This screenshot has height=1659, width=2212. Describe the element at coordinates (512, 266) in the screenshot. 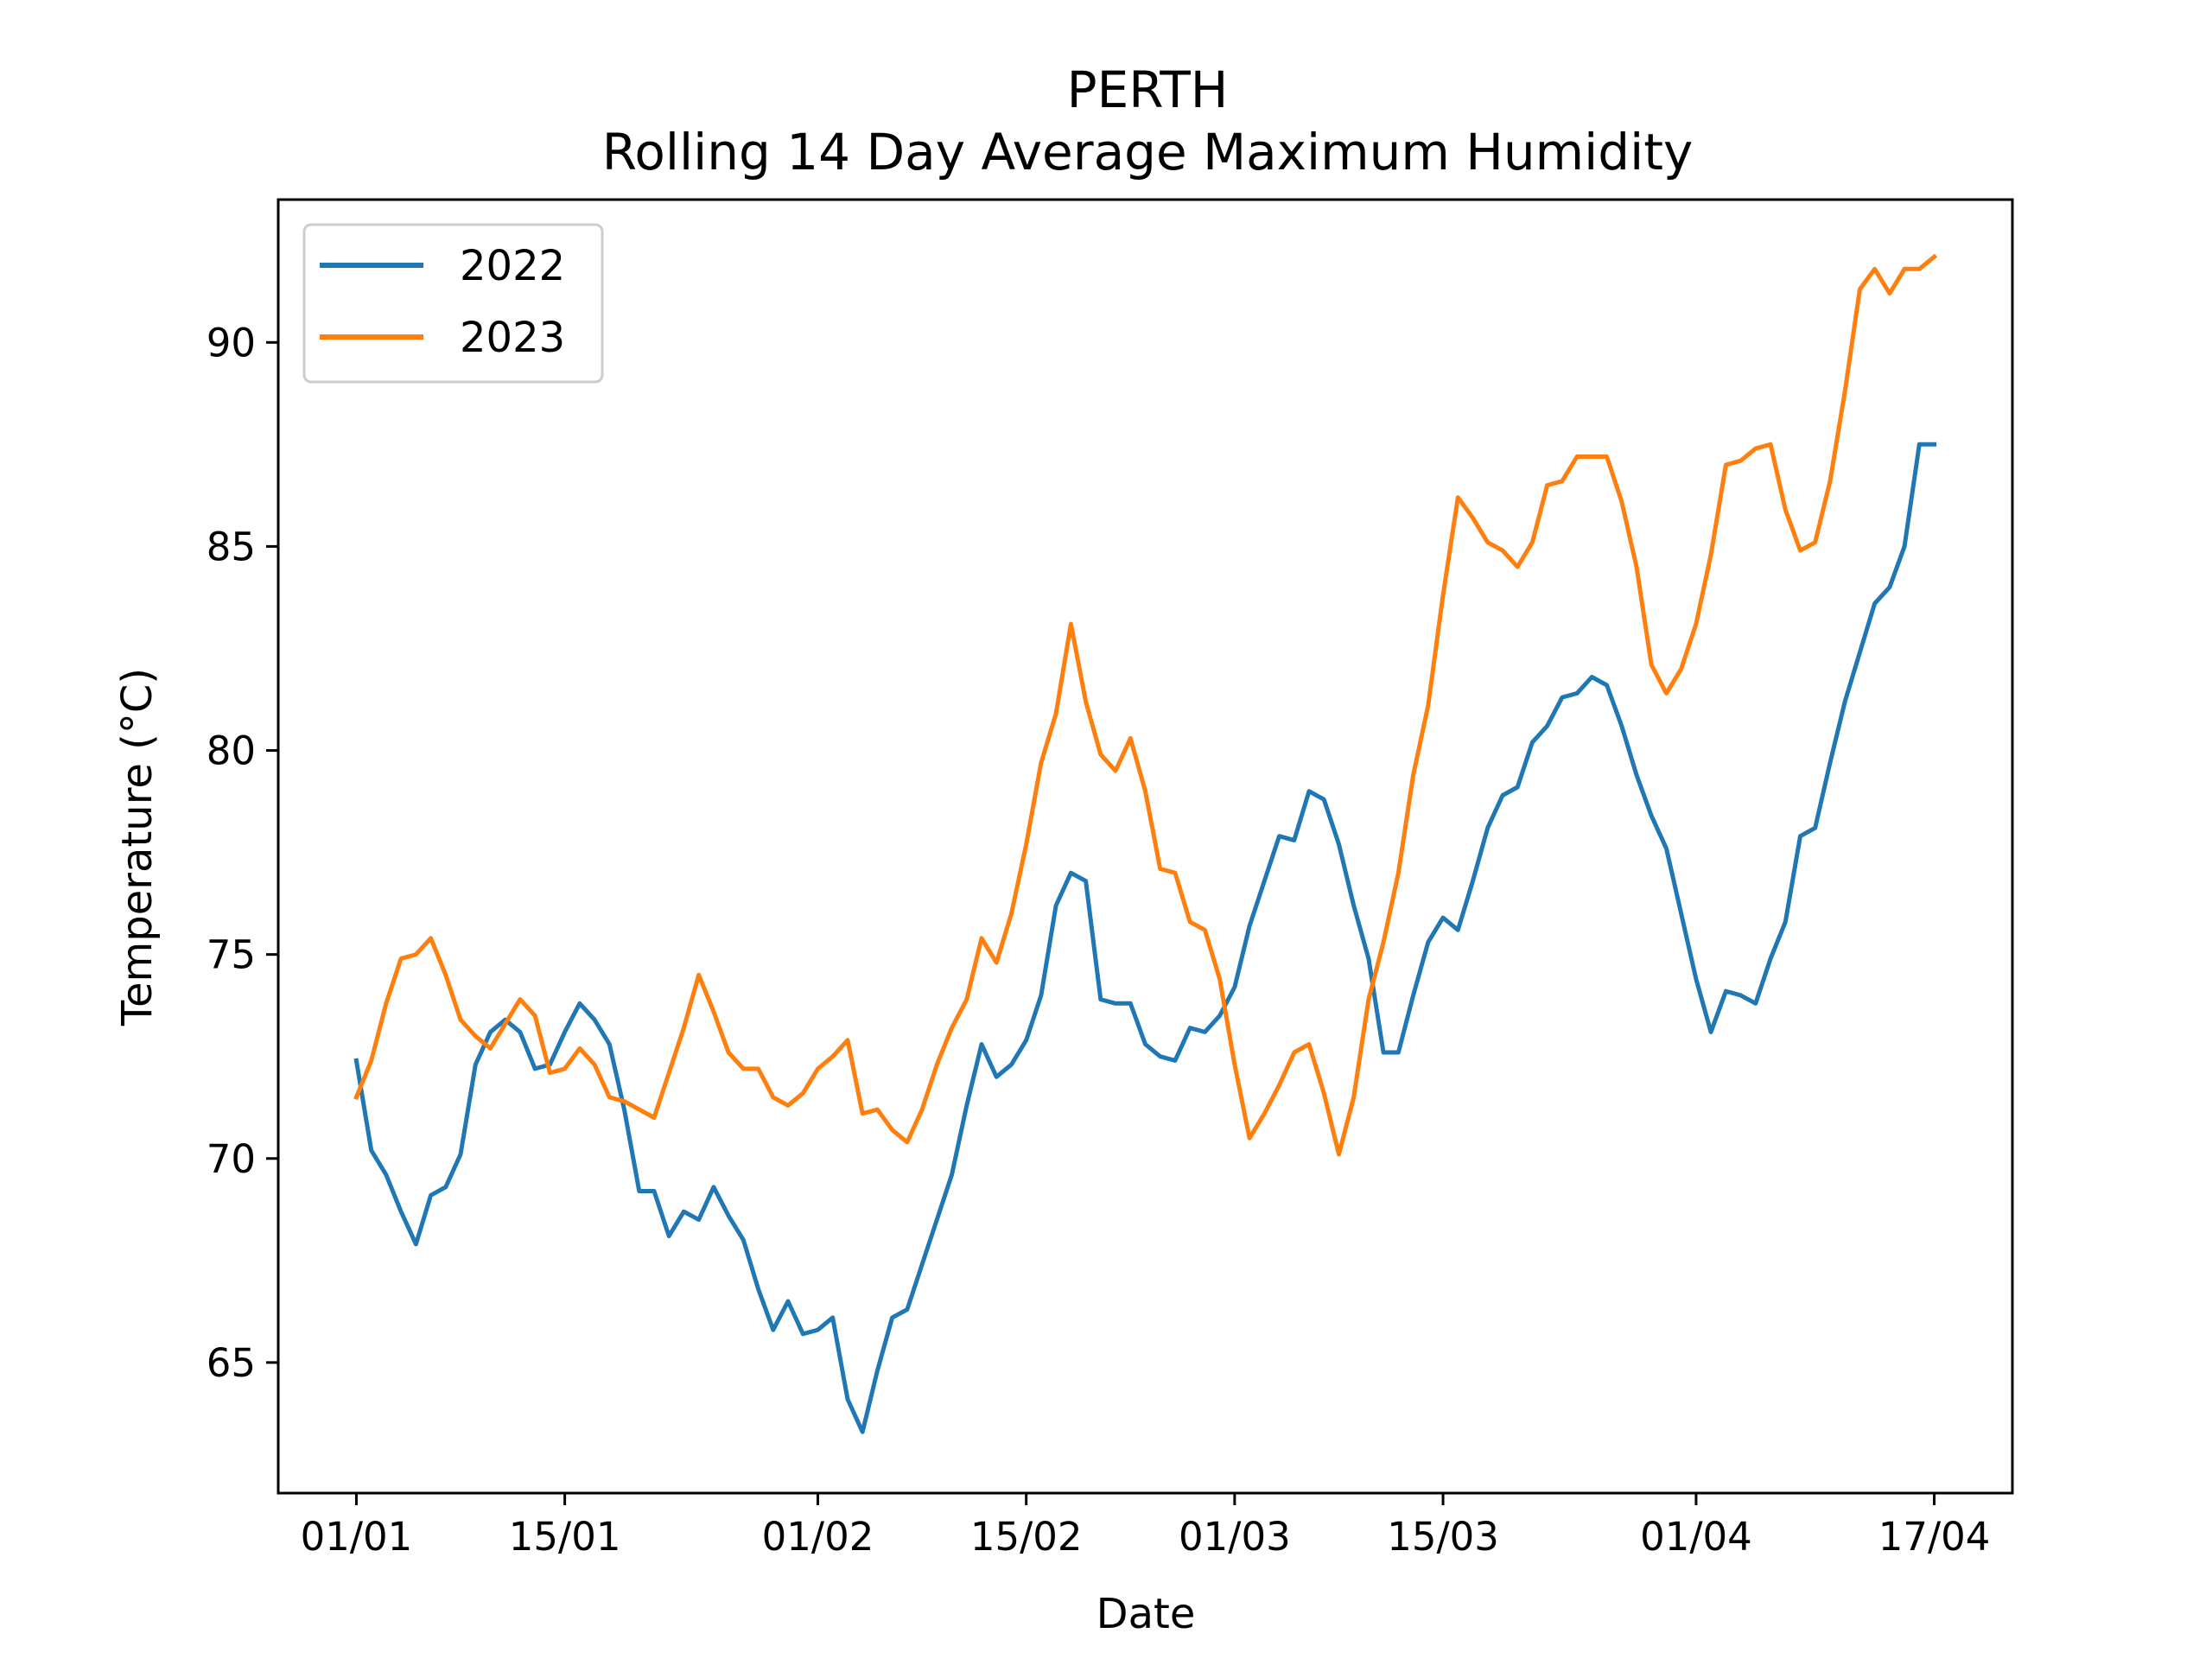

I see `legend-label-2022: 2022` at that location.